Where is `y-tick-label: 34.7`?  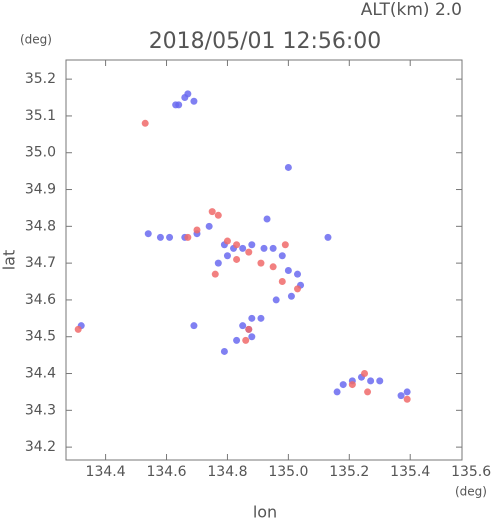 y-tick-label: 34.7 is located at coordinates (40, 263).